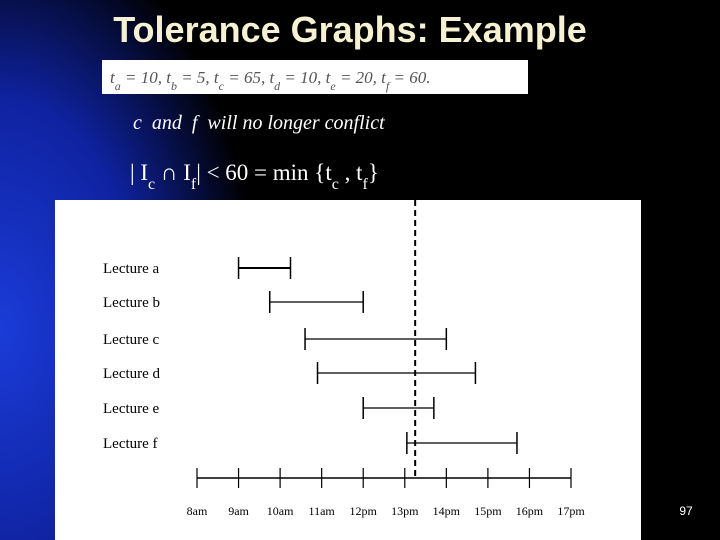 This screenshot has height=540, width=720. Describe the element at coordinates (131, 269) in the screenshot. I see `lecture-label: Lecture a` at that location.